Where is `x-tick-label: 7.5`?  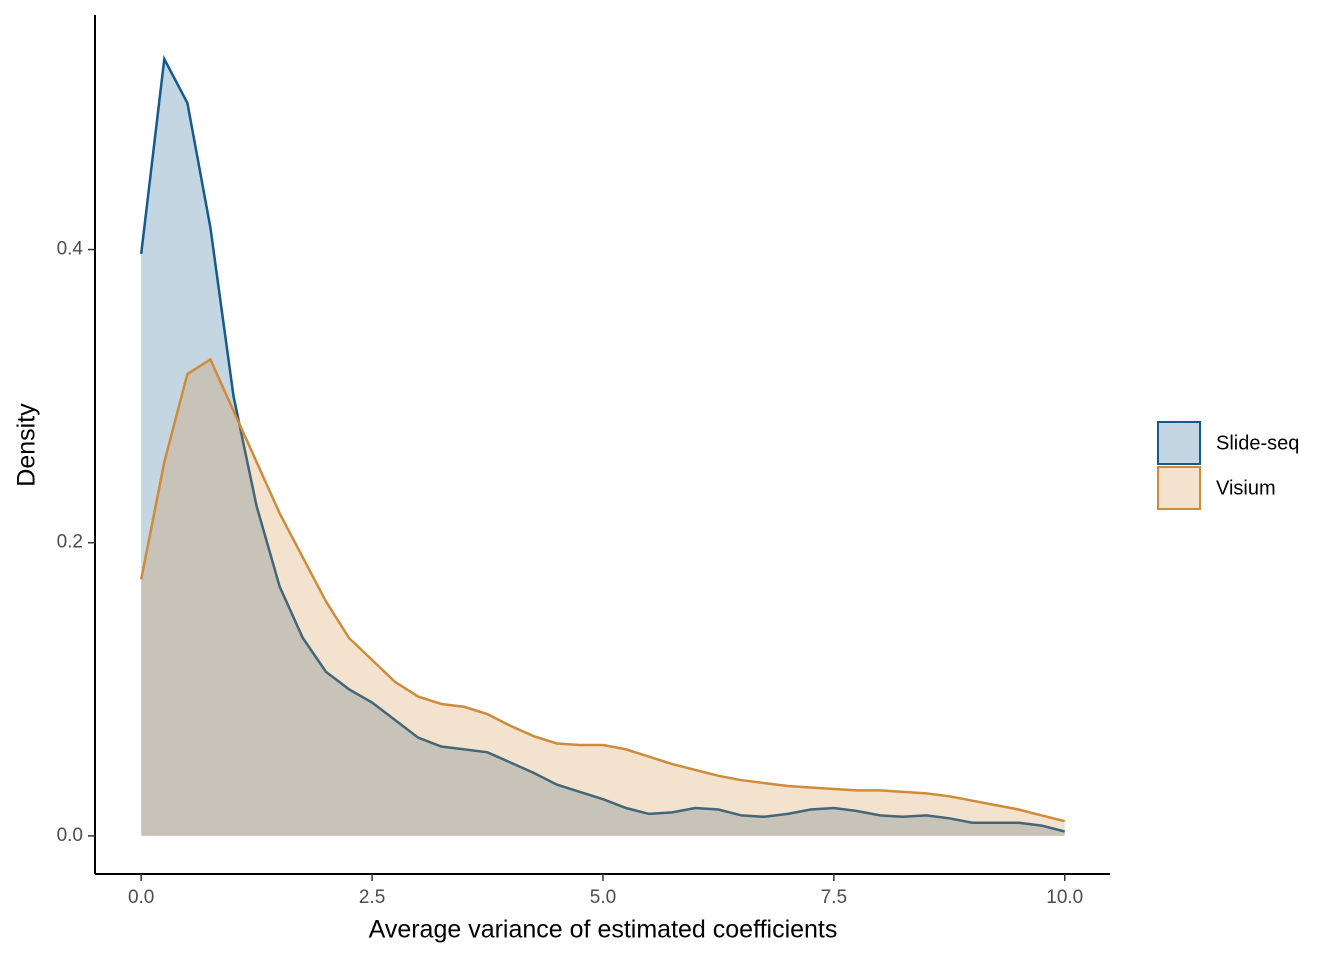 x-tick-label: 7.5 is located at coordinates (834, 897).